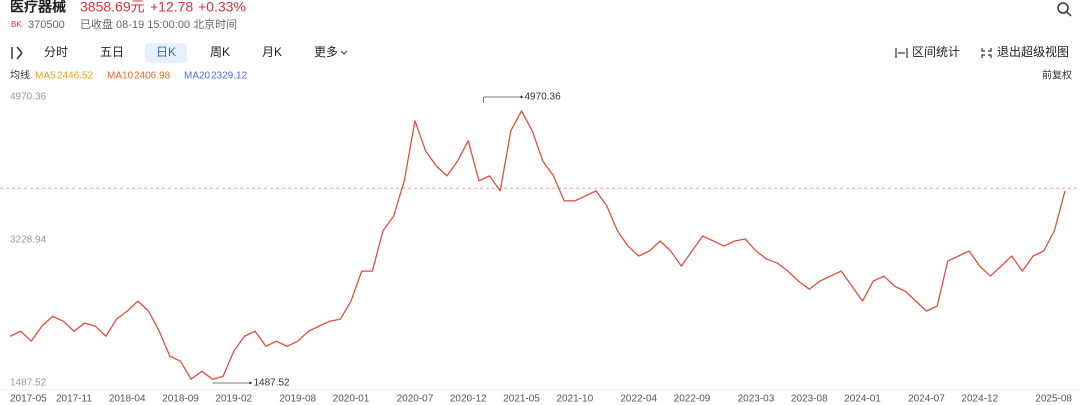 Image resolution: width=1080 pixels, height=405 pixels. I want to click on exit-icon, so click(986, 53).